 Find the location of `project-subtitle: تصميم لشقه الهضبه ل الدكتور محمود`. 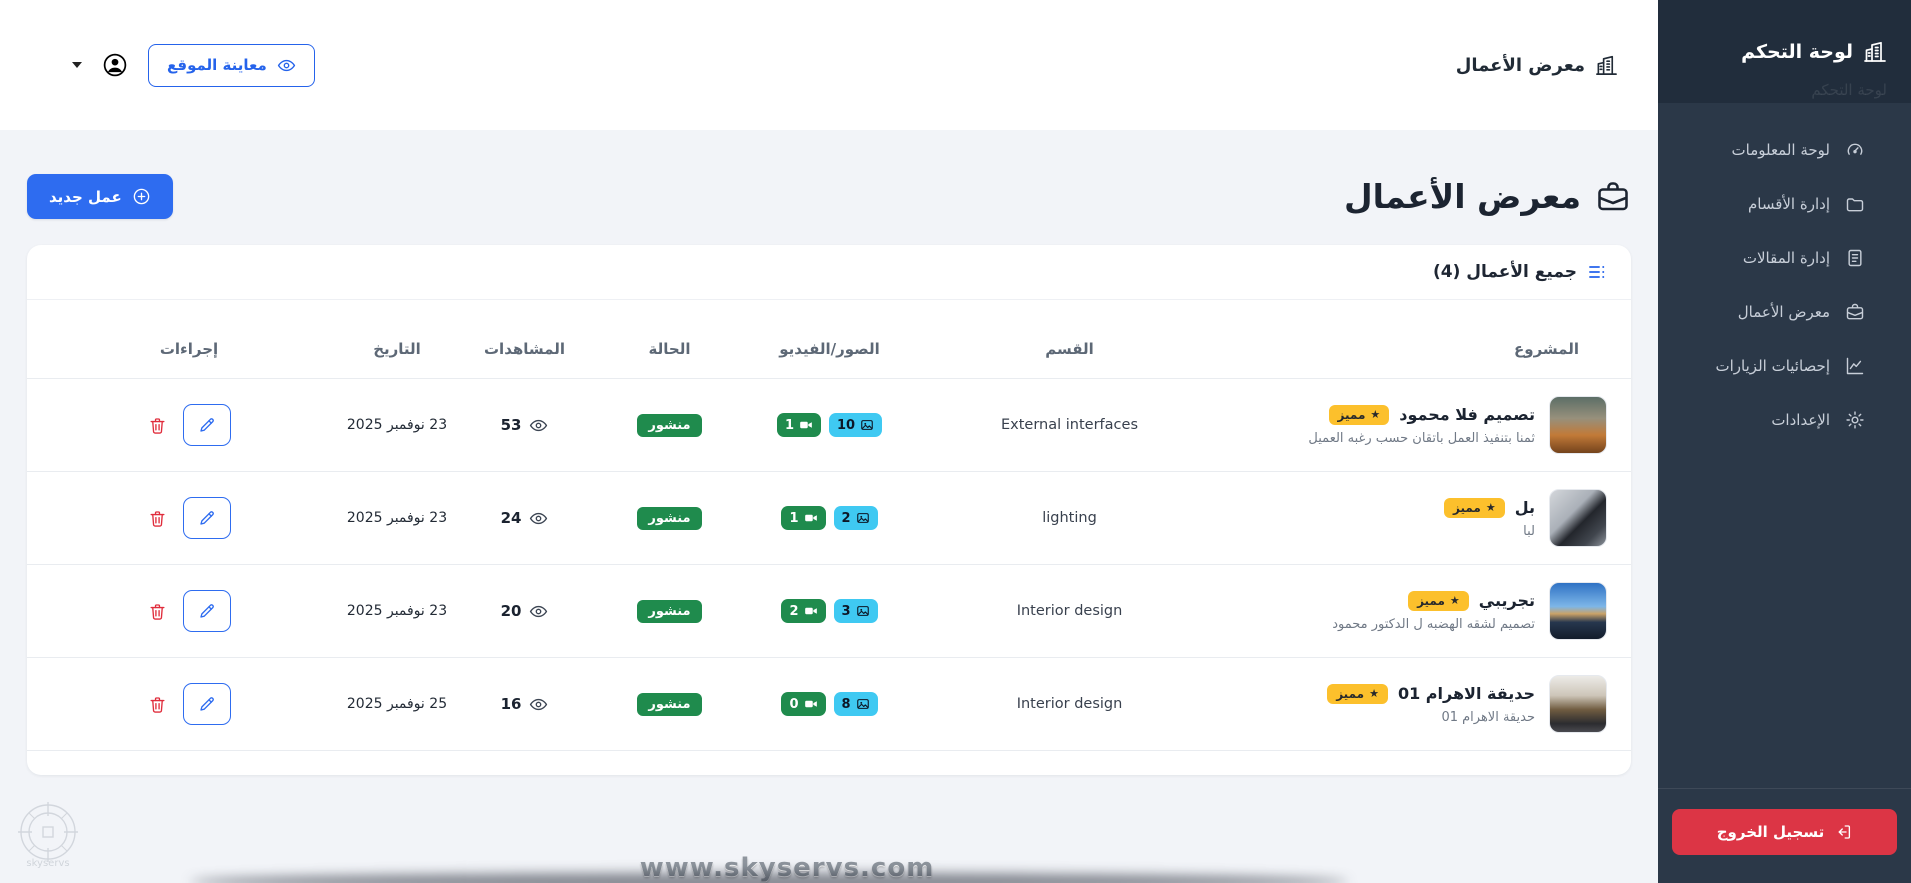

project-subtitle: تصميم لشقه الهضبه ل الدكتور محمود is located at coordinates (1433, 624).